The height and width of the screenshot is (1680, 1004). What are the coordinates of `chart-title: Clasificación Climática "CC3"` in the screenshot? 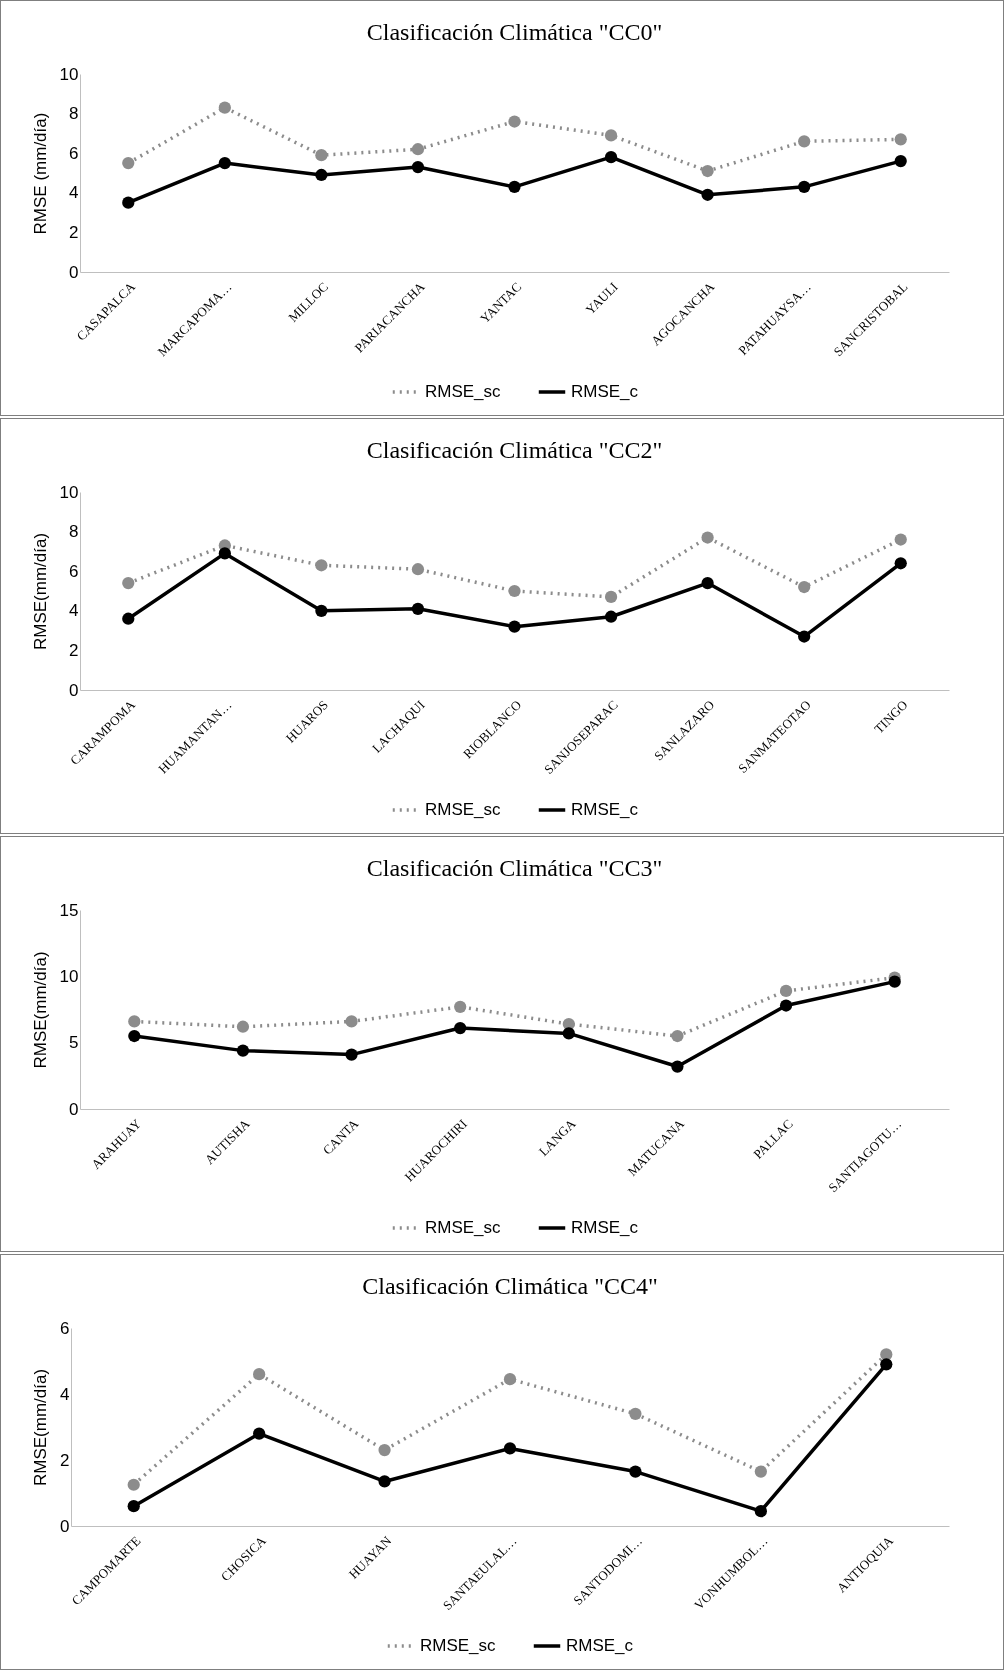 It's located at (514, 868).